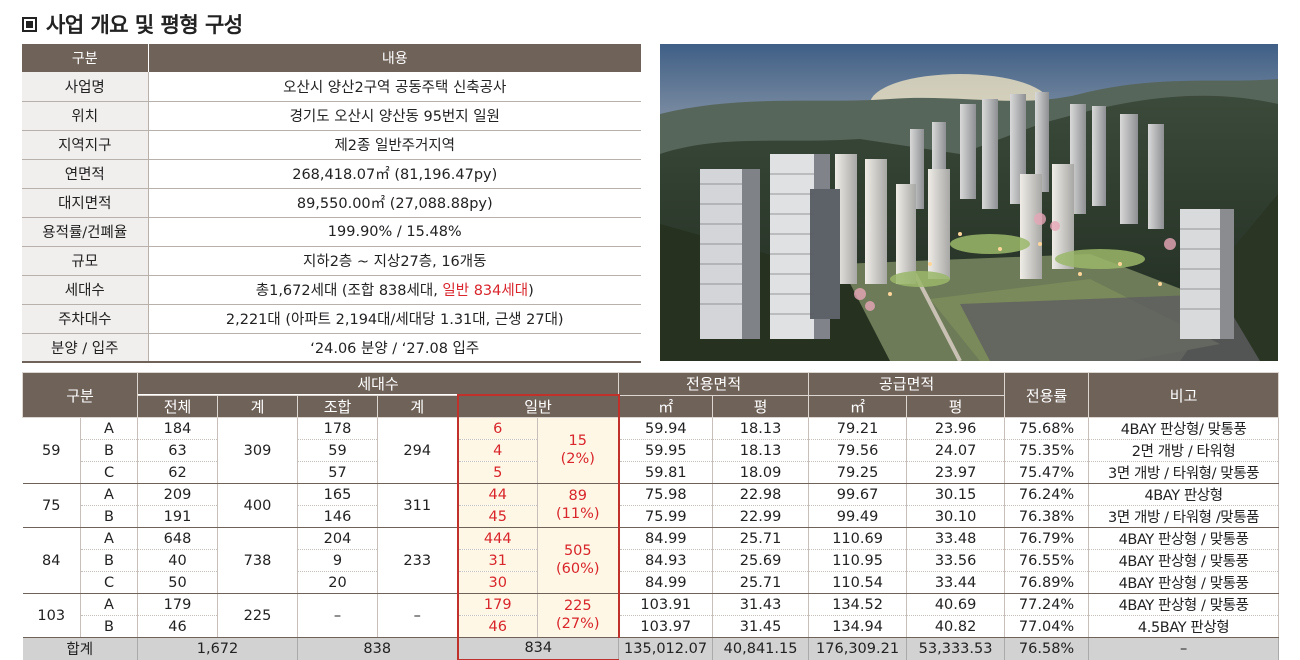  Describe the element at coordinates (1047, 538) in the screenshot. I see `ratio-cell: 76.79%` at that location.